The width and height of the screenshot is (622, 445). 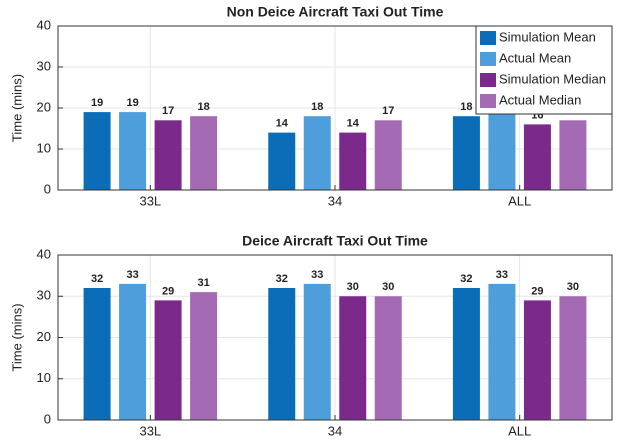 I want to click on chart-title: Deice Aircraft Taxi Out Time, so click(x=335, y=241).